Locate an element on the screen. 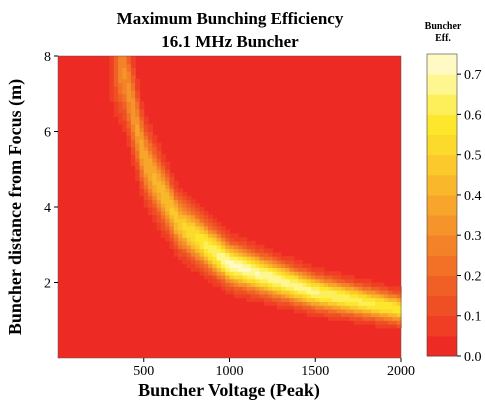 The height and width of the screenshot is (403, 485). colorbar-tick-label: 0.7 is located at coordinates (473, 75).